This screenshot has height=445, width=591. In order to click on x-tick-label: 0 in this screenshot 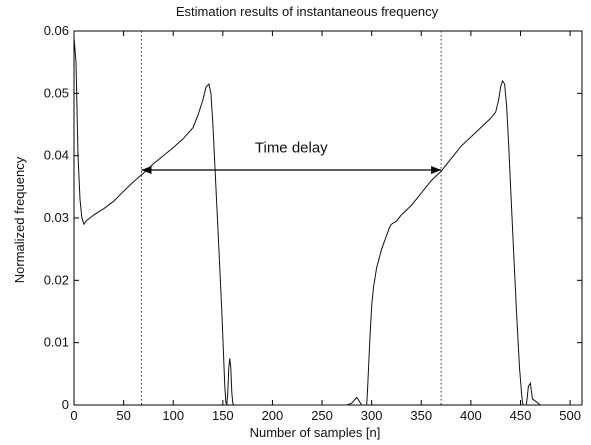, I will do `click(73, 415)`.